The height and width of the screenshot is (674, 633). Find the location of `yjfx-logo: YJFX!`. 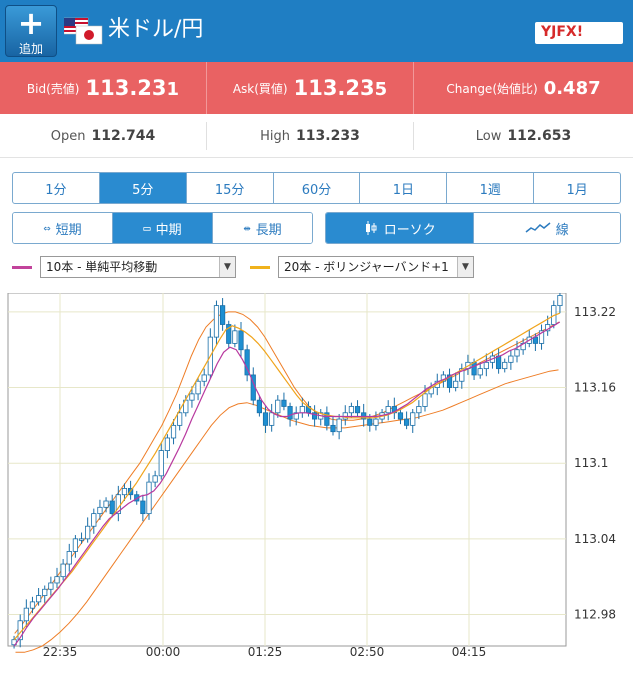

yjfx-logo: YJFX! is located at coordinates (579, 33).